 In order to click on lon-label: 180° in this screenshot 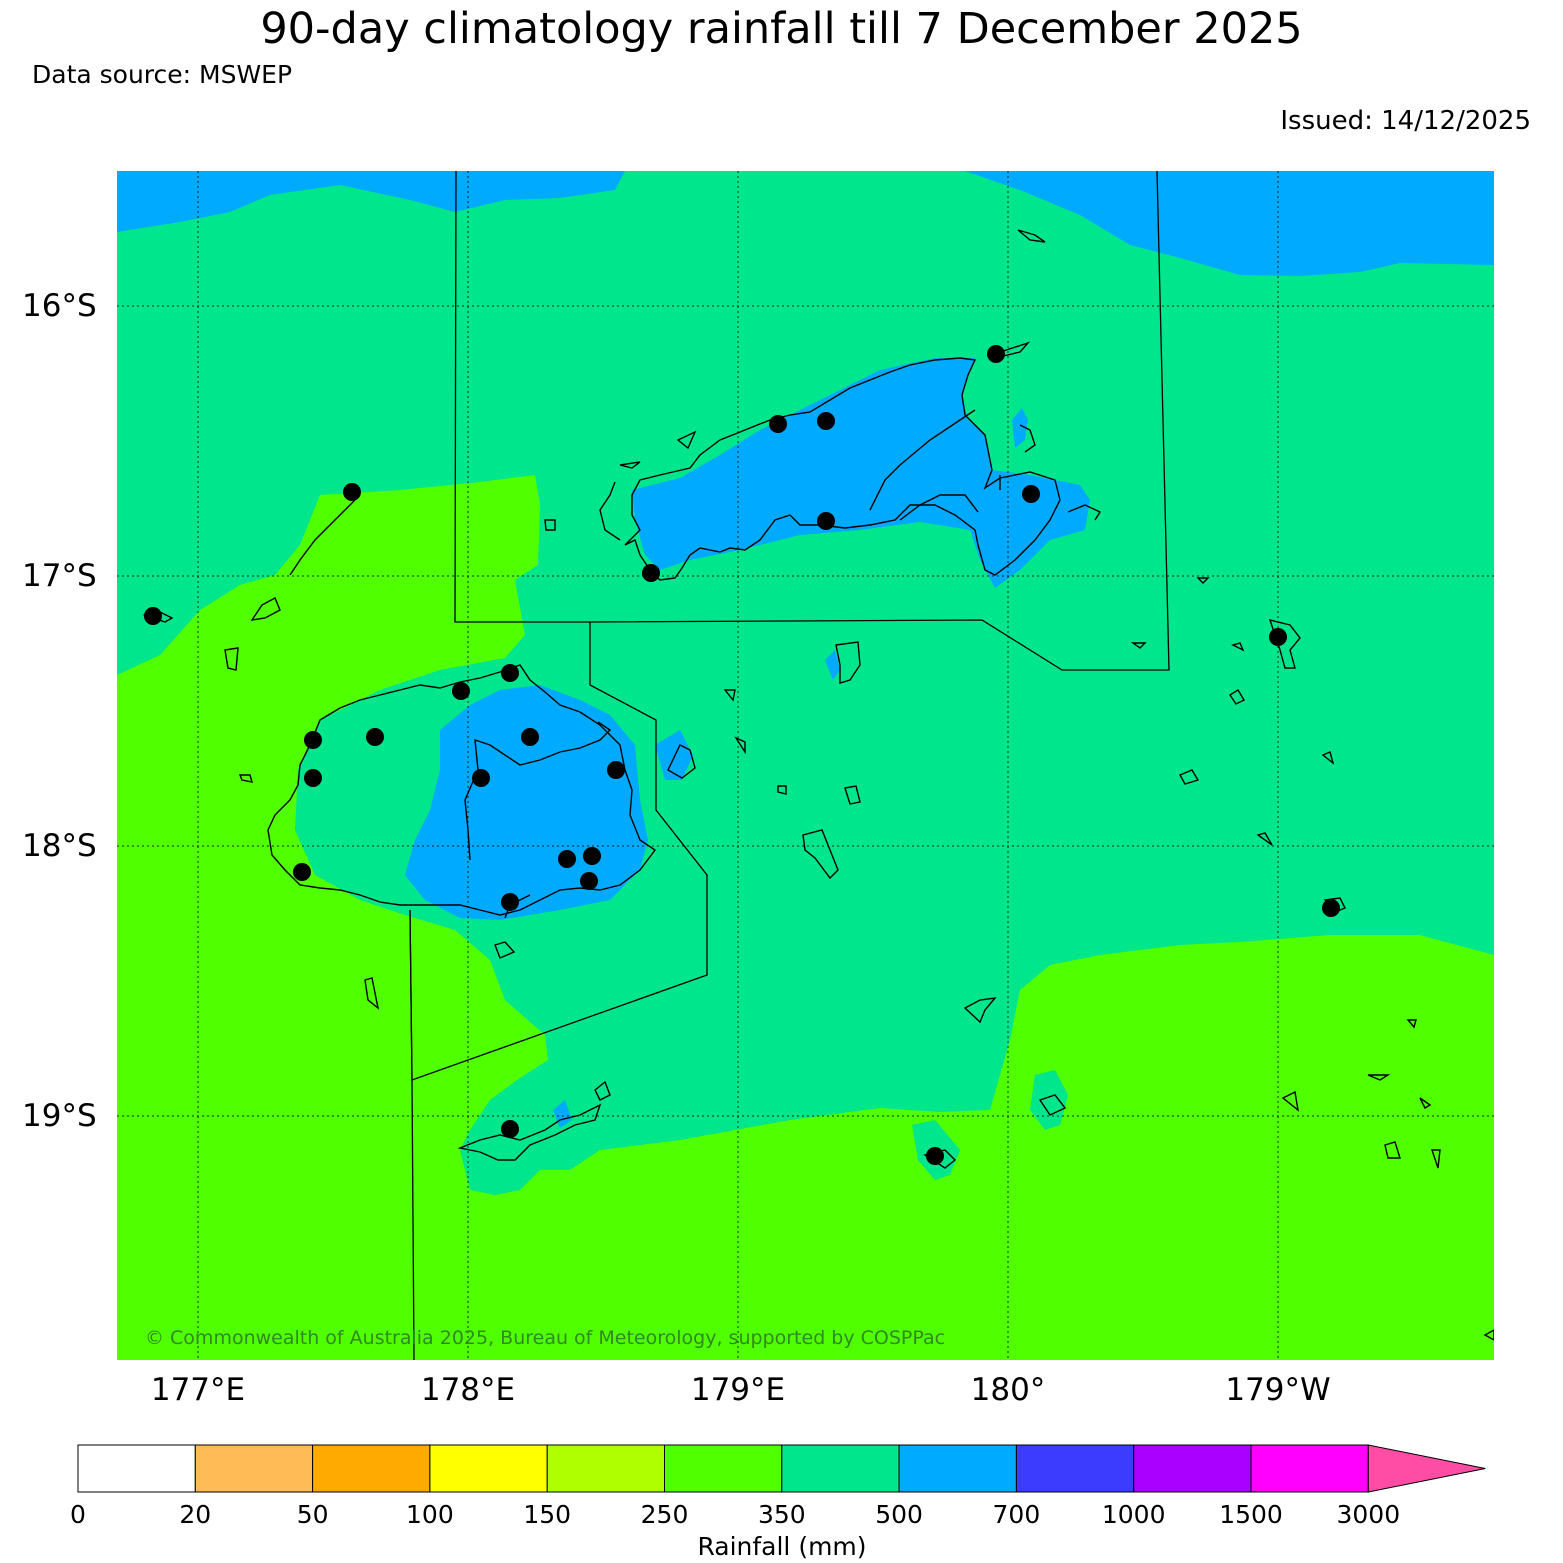, I will do `click(1008, 1390)`.